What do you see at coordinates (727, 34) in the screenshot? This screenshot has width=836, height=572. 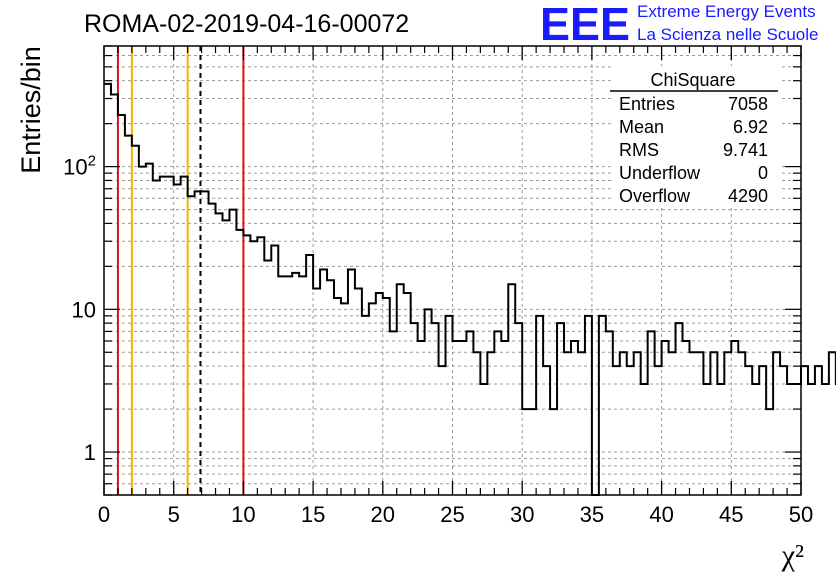 I see `eee-logo-line2: La Scienza nelle Scuole` at bounding box center [727, 34].